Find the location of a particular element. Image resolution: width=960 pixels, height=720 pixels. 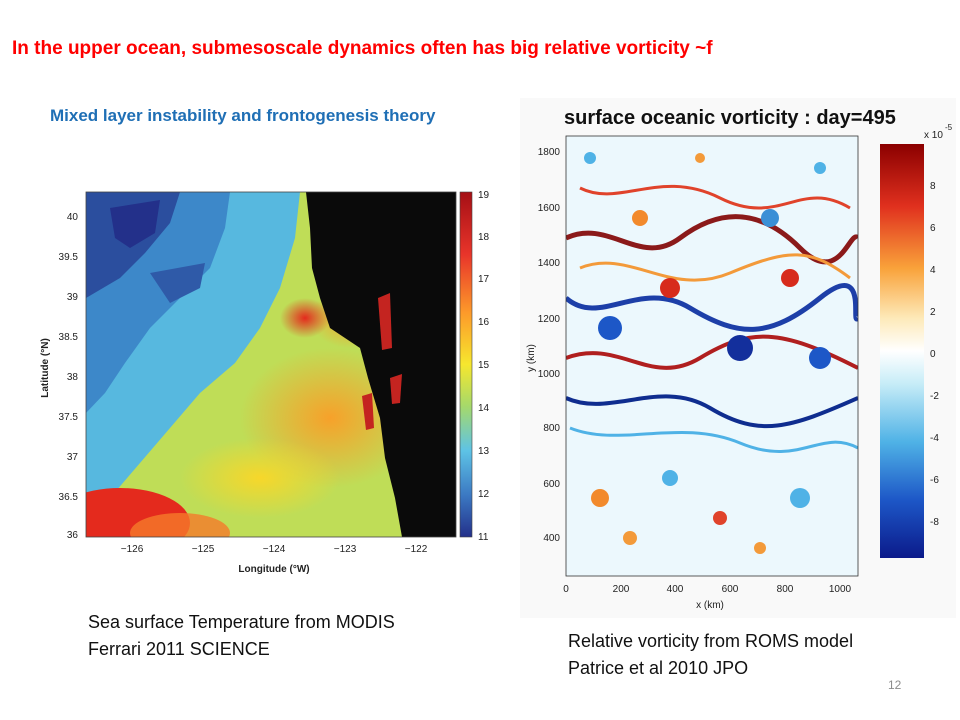

sst-y-axis-label: Latitude (°N) is located at coordinates (45, 368).